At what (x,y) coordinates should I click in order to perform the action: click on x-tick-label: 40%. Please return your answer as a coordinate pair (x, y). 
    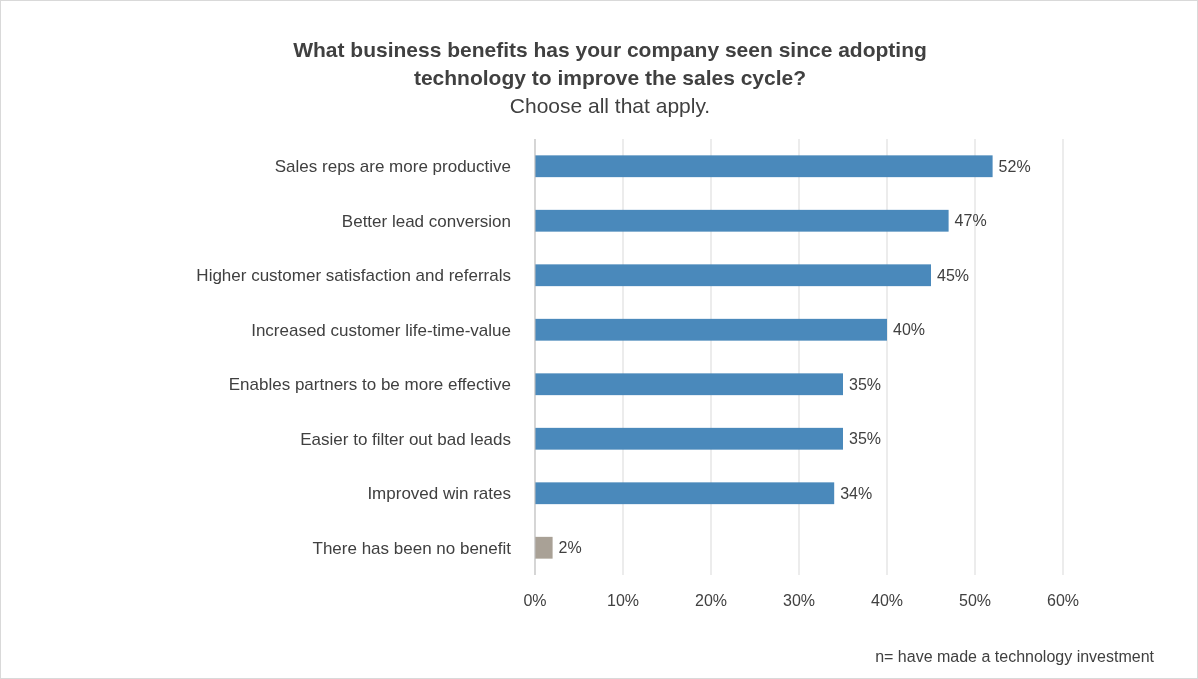
    Looking at the image, I should click on (887, 600).